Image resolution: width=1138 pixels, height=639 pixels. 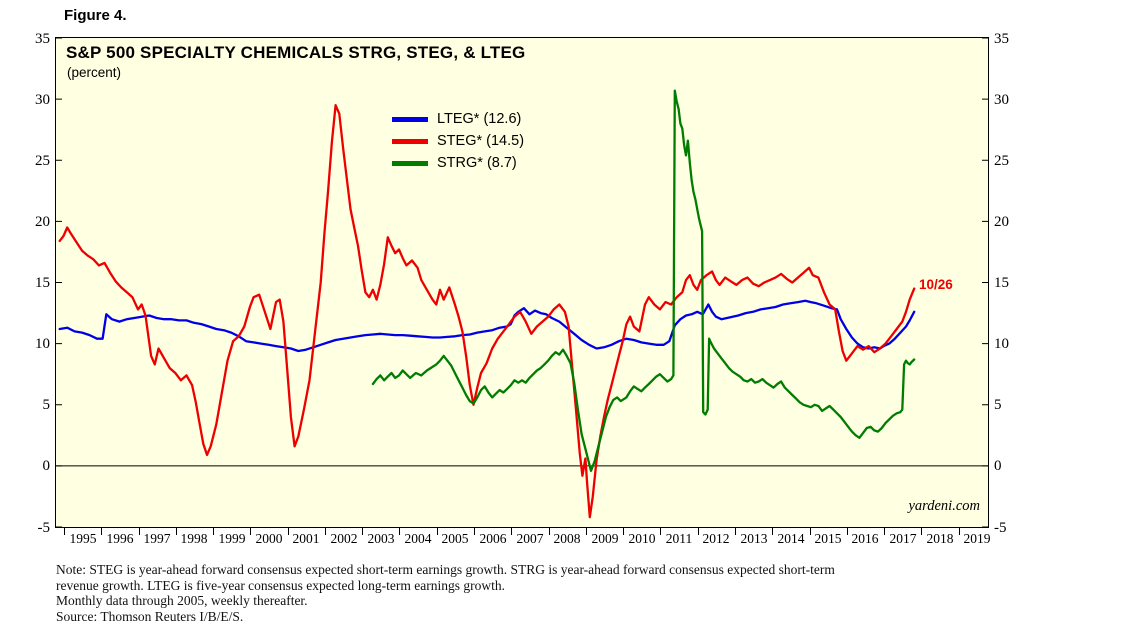 I want to click on lteg-legend-label: LTEG* (12.6), so click(x=479, y=119).